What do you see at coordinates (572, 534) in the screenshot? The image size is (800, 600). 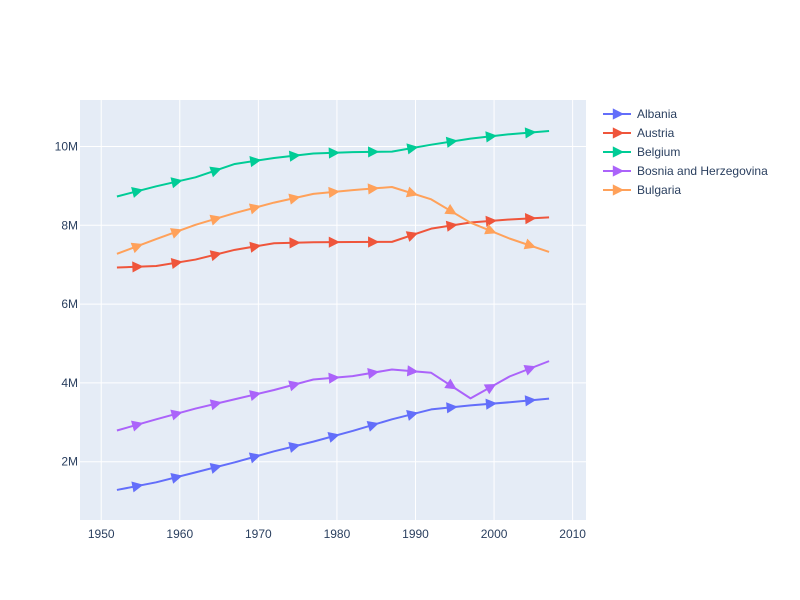 I see `x-tick-label: 2010` at bounding box center [572, 534].